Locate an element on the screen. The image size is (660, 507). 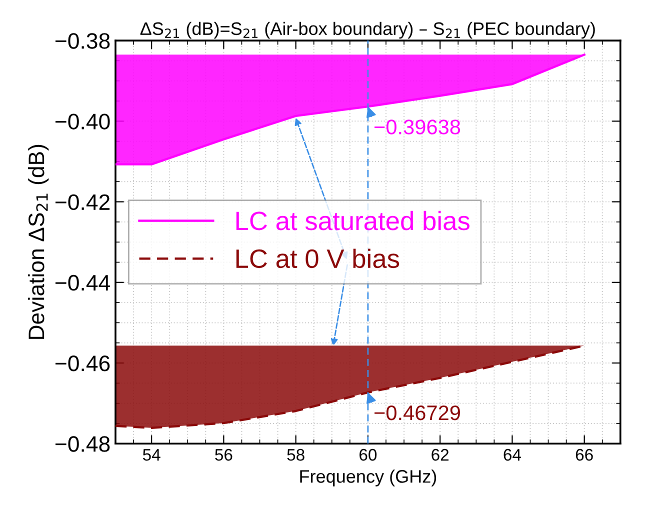
y-tick-label: −0.38 is located at coordinates (83, 41).